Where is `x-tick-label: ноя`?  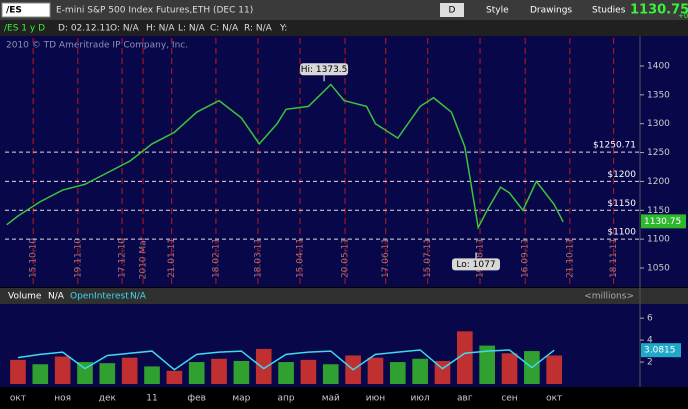
x-tick-label: ноя is located at coordinates (62, 399).